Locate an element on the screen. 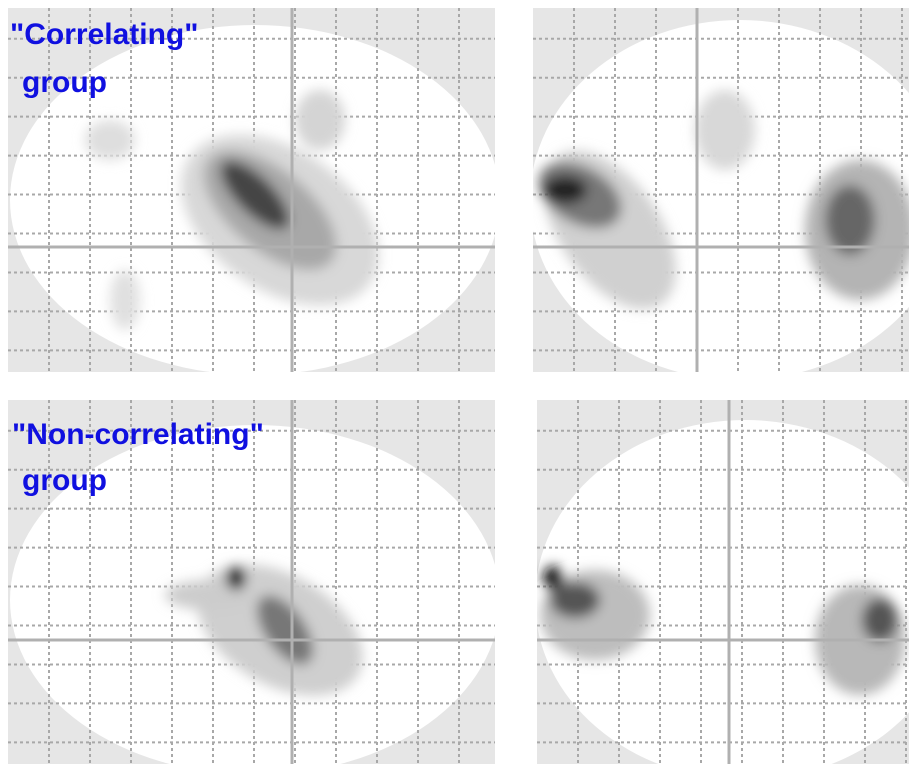 Image resolution: width=909 pixels, height=764 pixels. group-name: "Non-correlating" is located at coordinates (138, 434).